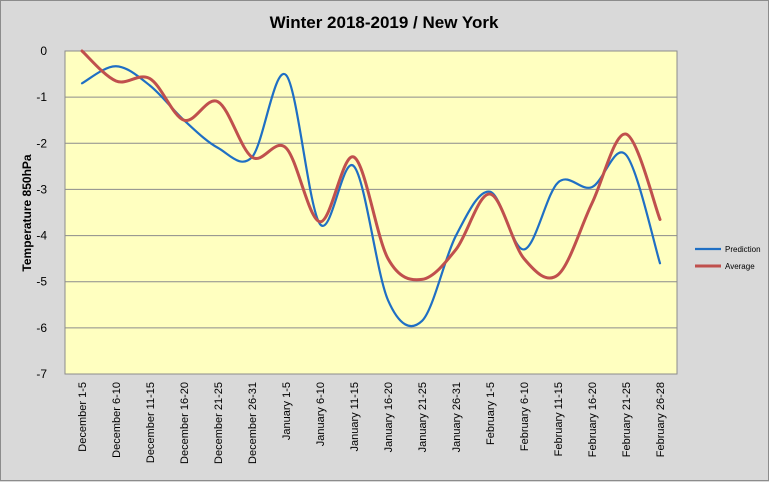  Describe the element at coordinates (593, 419) in the screenshot. I see `x-tick-label: February 16-20` at that location.